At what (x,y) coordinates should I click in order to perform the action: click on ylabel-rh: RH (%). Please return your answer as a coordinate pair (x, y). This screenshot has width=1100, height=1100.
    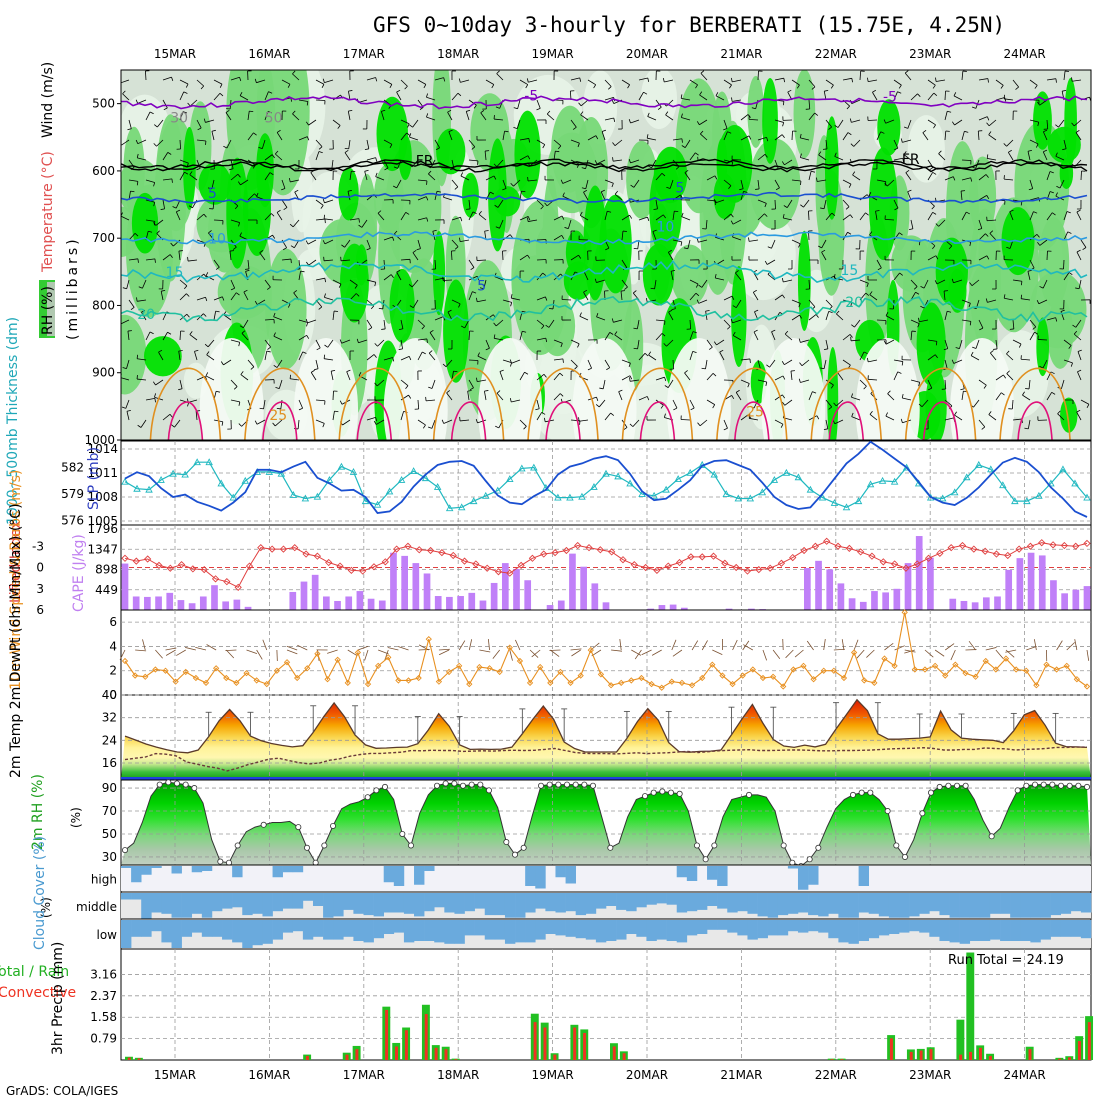
    Looking at the image, I should click on (48, 310).